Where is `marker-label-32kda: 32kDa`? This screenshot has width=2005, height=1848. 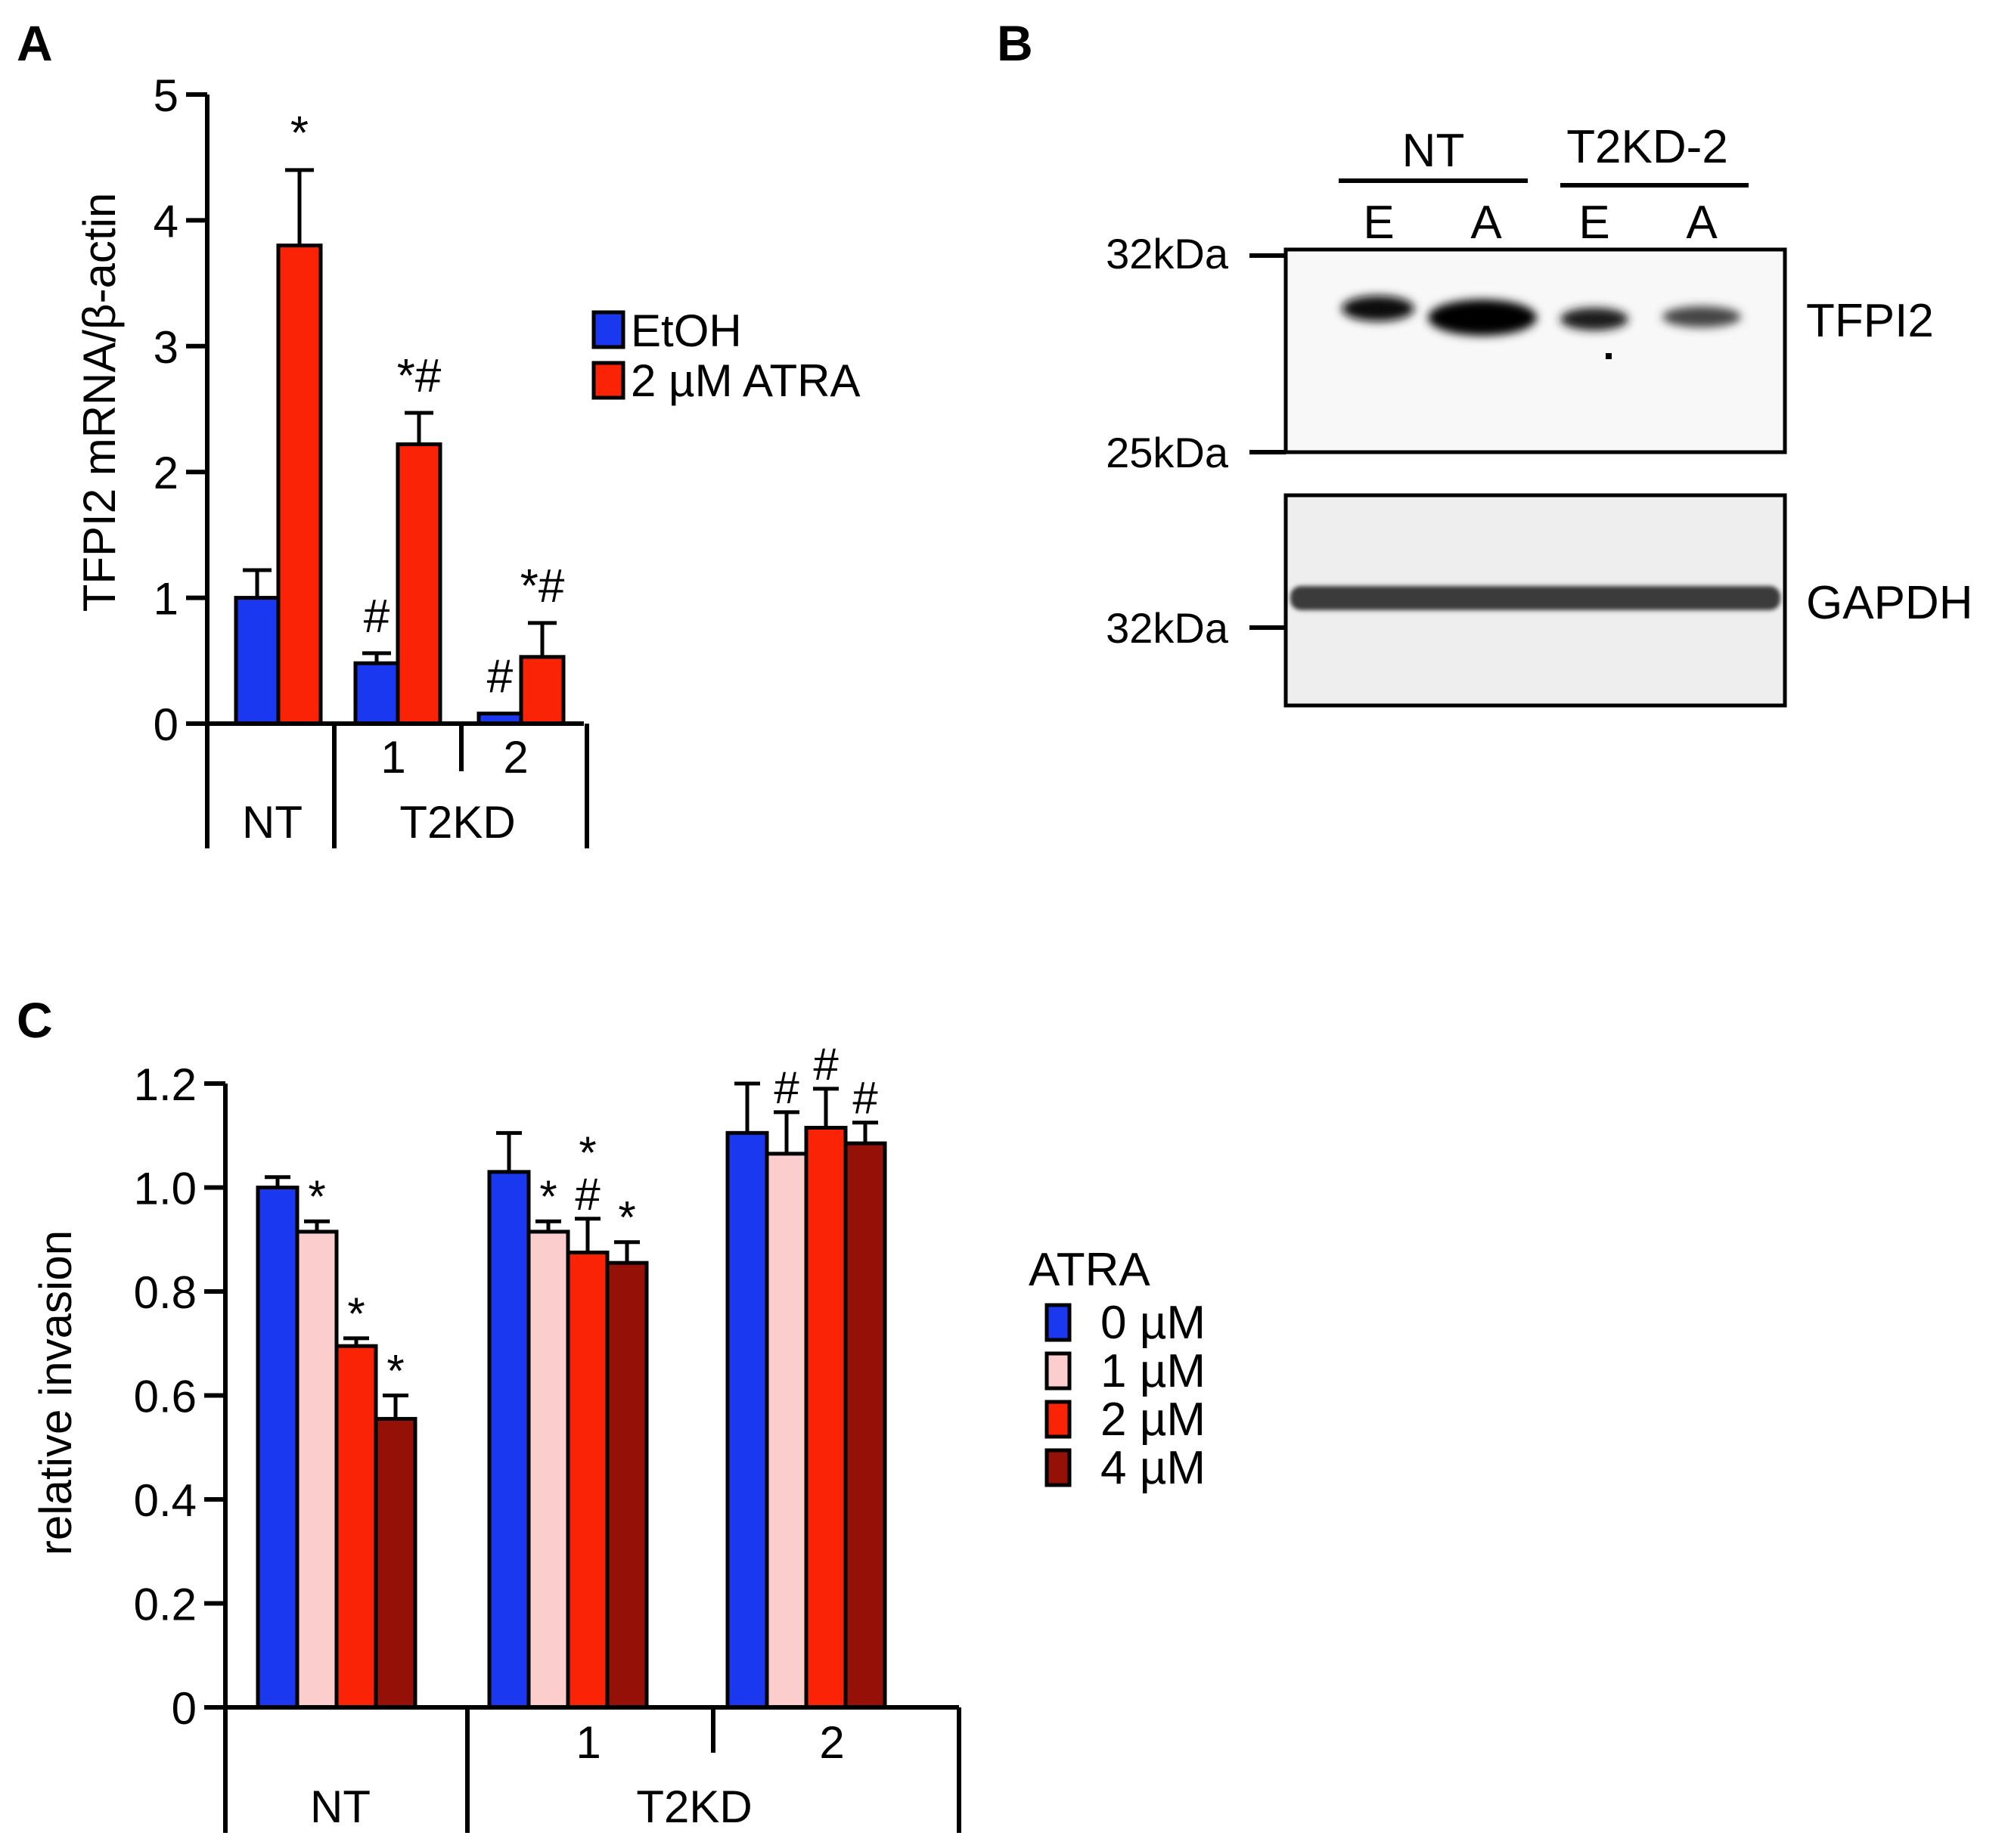 marker-label-32kda: 32kDa is located at coordinates (1167, 254).